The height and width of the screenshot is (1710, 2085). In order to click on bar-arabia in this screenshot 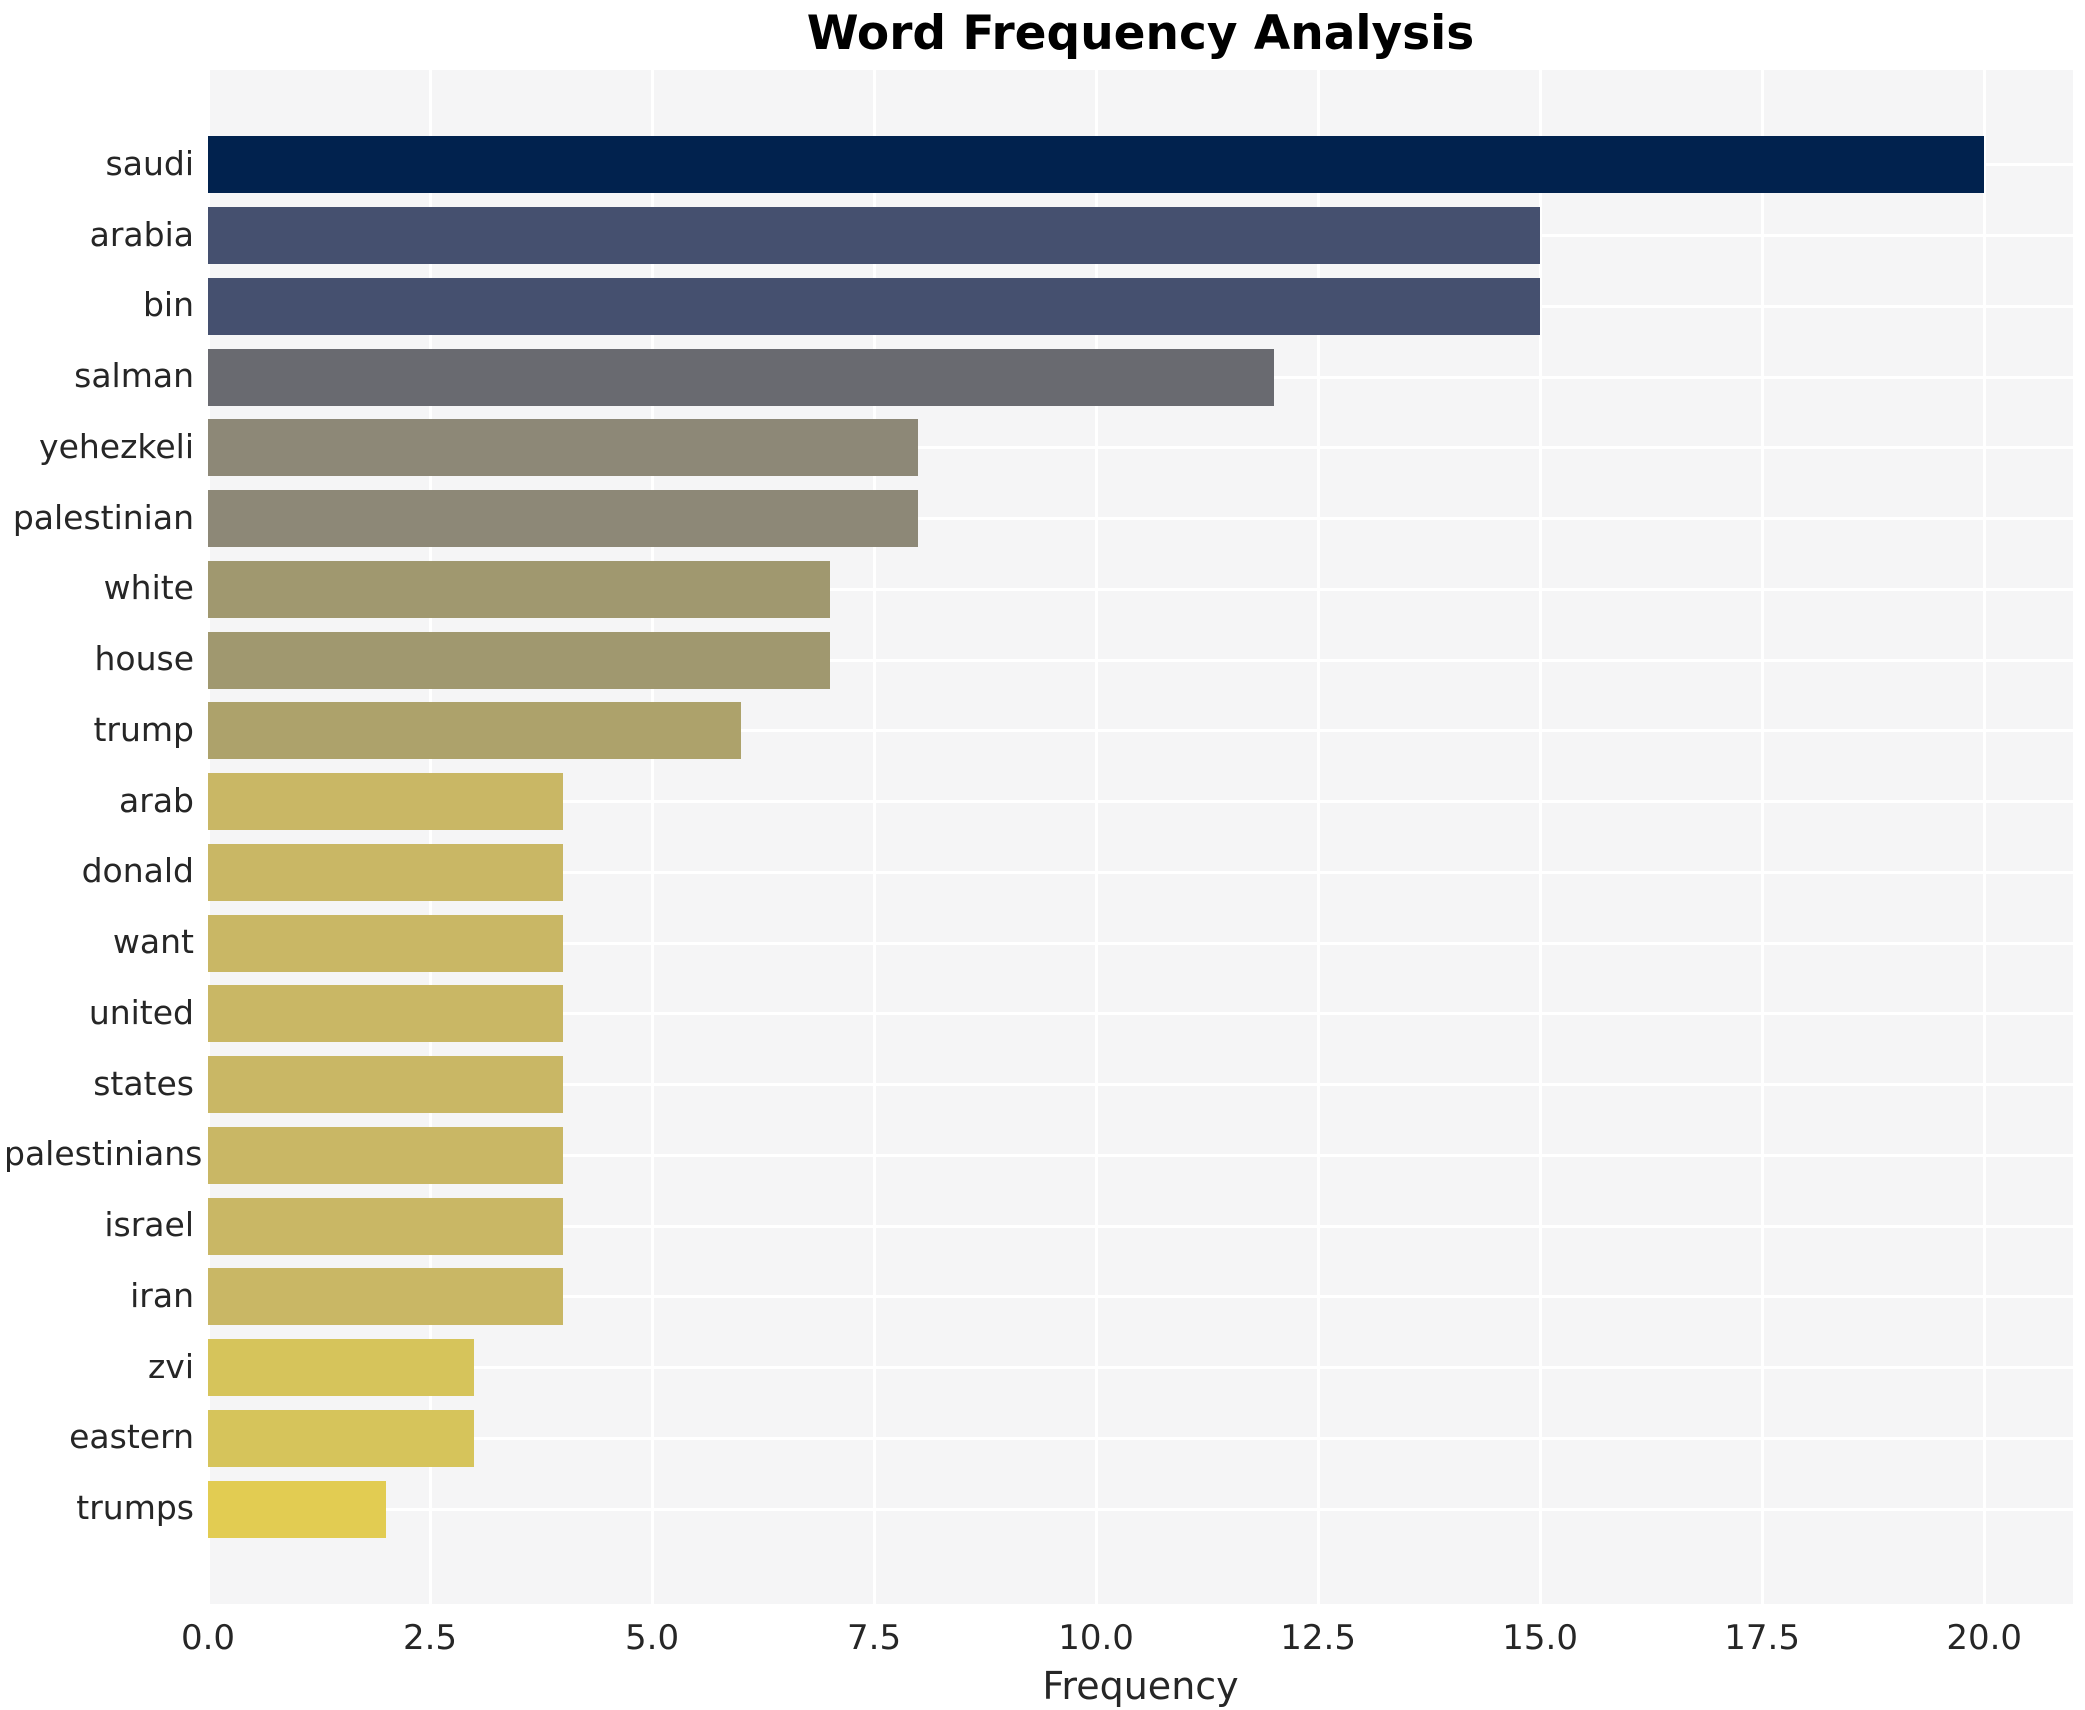, I will do `click(874, 236)`.